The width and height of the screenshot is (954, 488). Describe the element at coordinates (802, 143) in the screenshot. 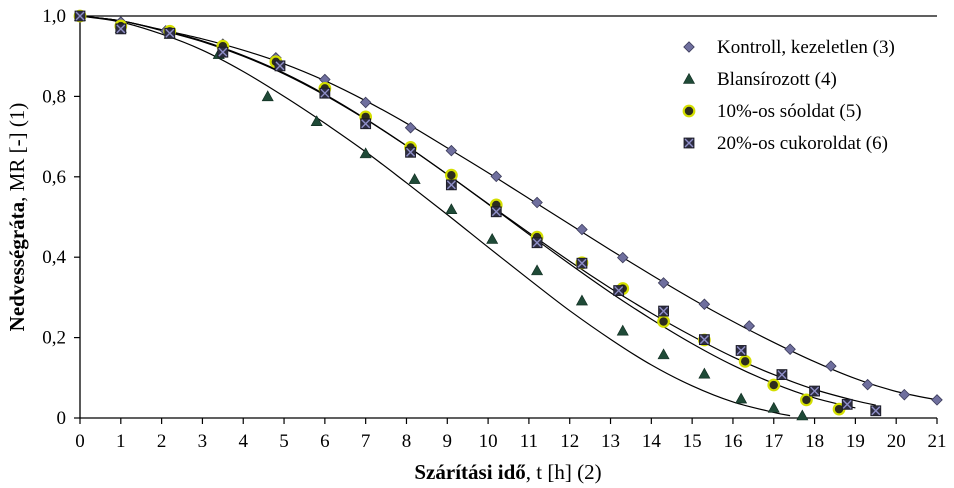

I see `legend-label: 20%-os cukoroldat (6)` at that location.